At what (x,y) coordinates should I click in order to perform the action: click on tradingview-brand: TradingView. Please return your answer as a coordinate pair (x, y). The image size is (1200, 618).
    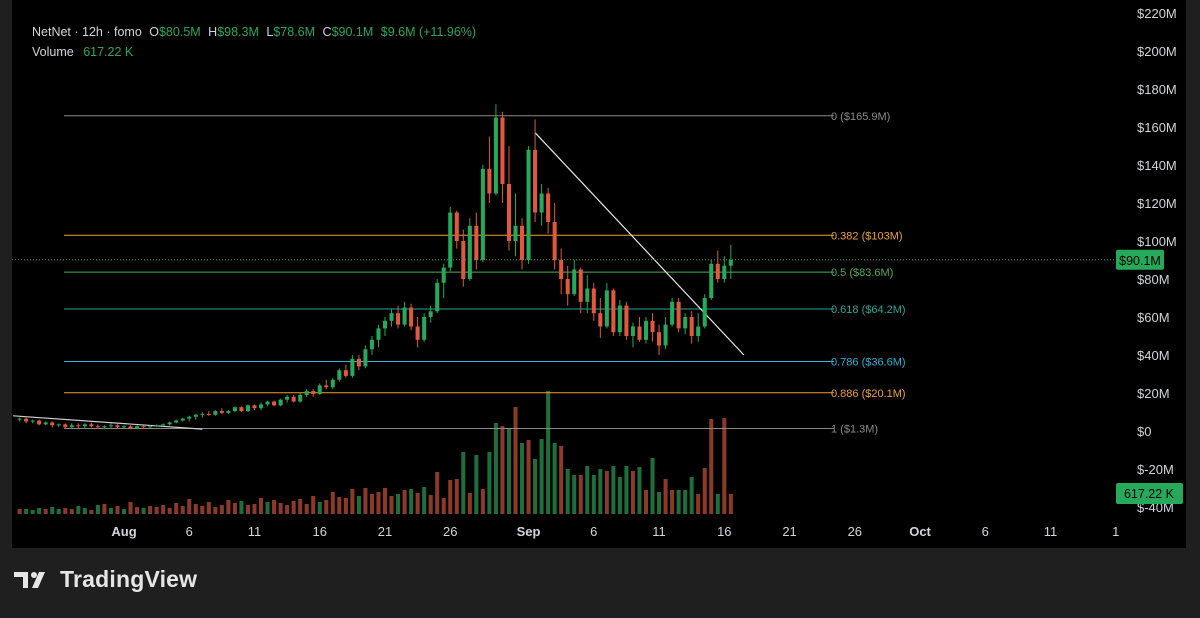
    Looking at the image, I should click on (105, 579).